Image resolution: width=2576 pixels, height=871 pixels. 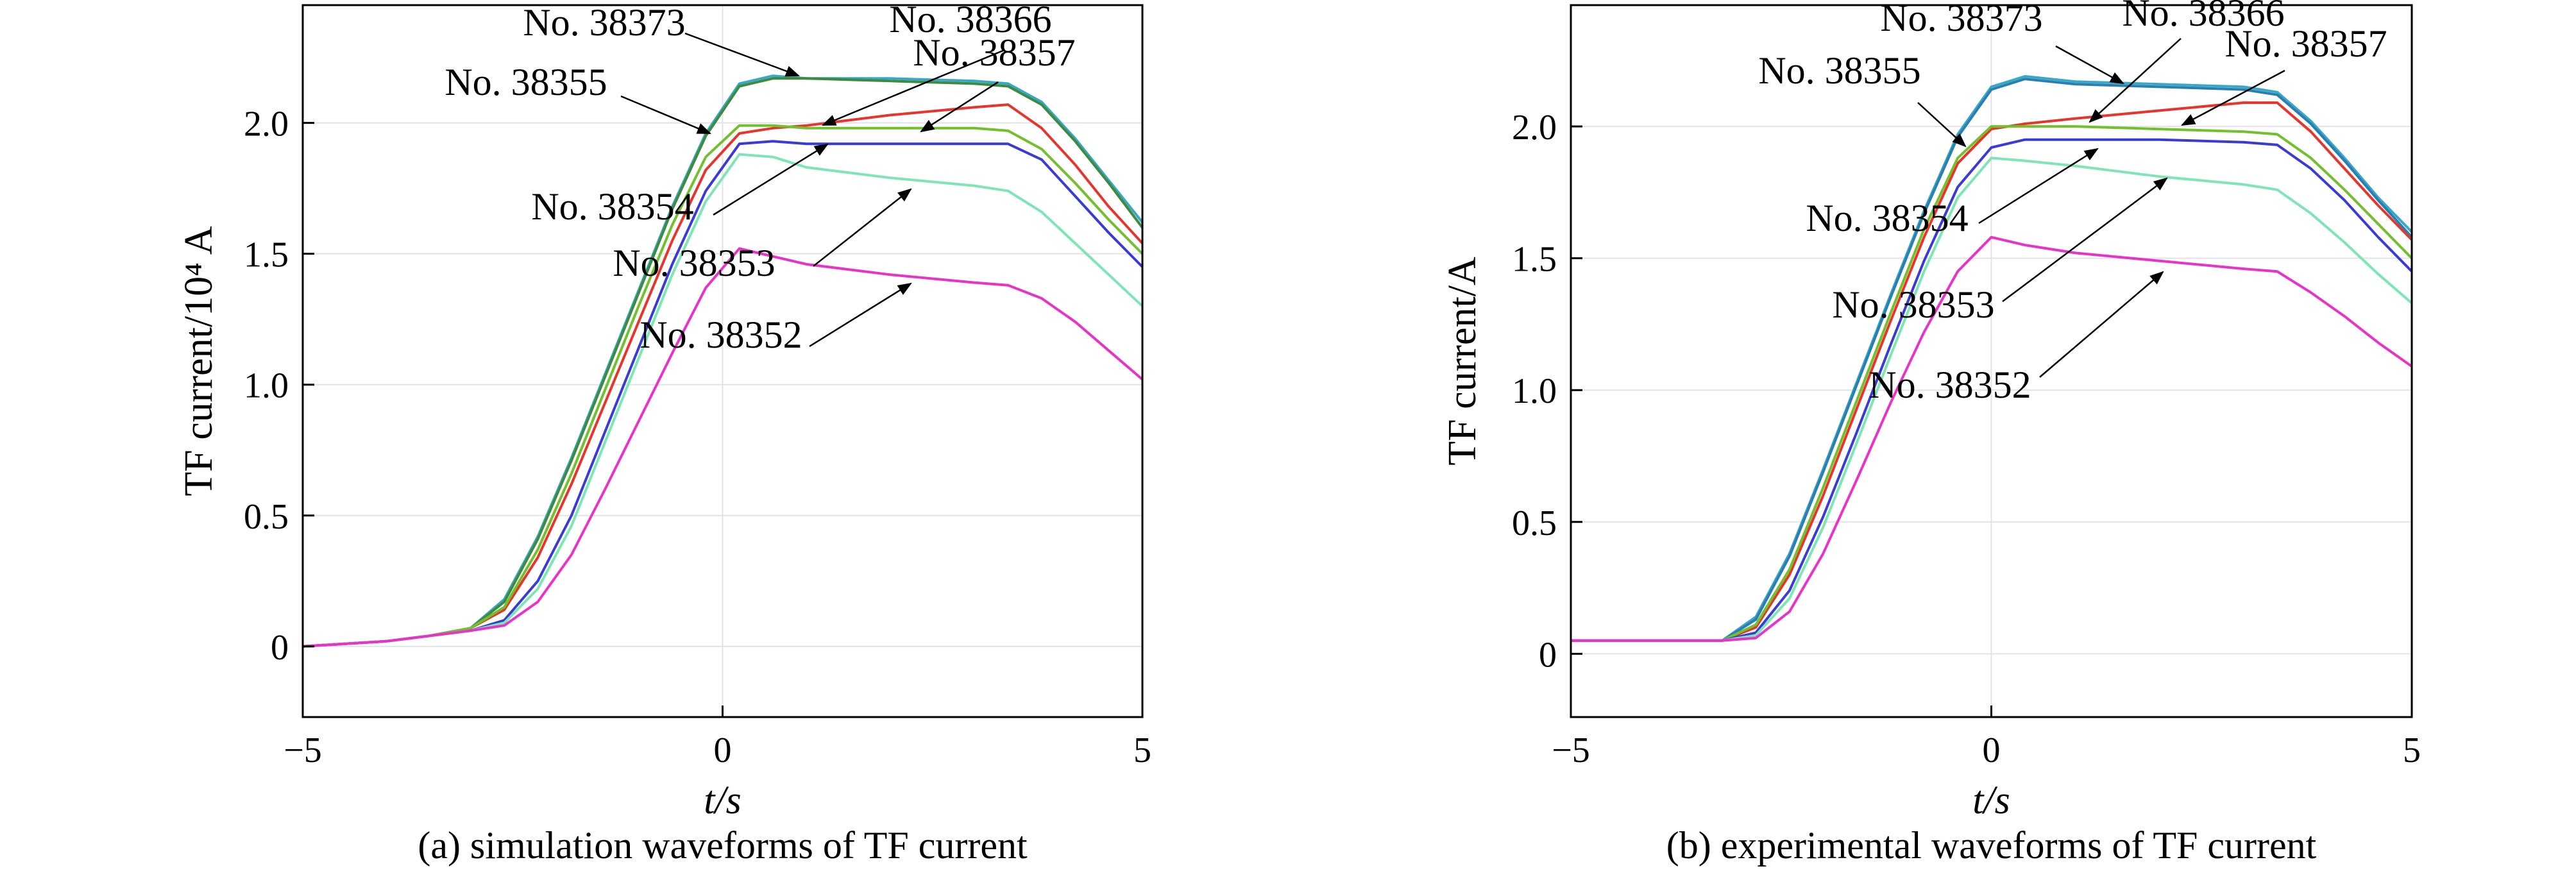 What do you see at coordinates (1991, 845) in the screenshot?
I see `panel-caption: (b) experimental waveforms of TF current` at bounding box center [1991, 845].